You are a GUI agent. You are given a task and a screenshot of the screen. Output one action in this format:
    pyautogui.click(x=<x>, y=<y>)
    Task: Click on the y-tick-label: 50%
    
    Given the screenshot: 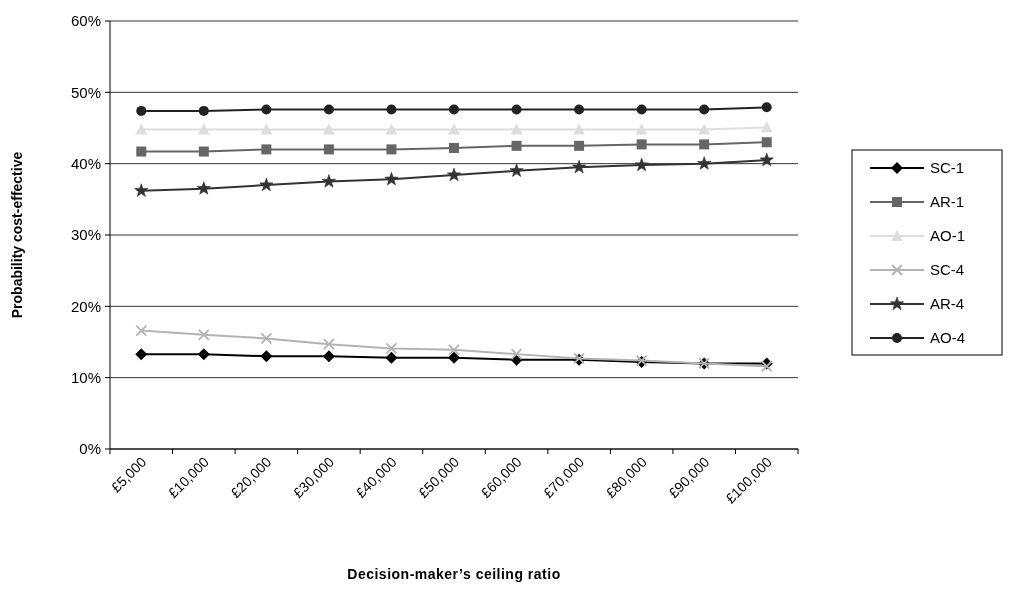 What is the action you would take?
    pyautogui.click(x=85, y=92)
    